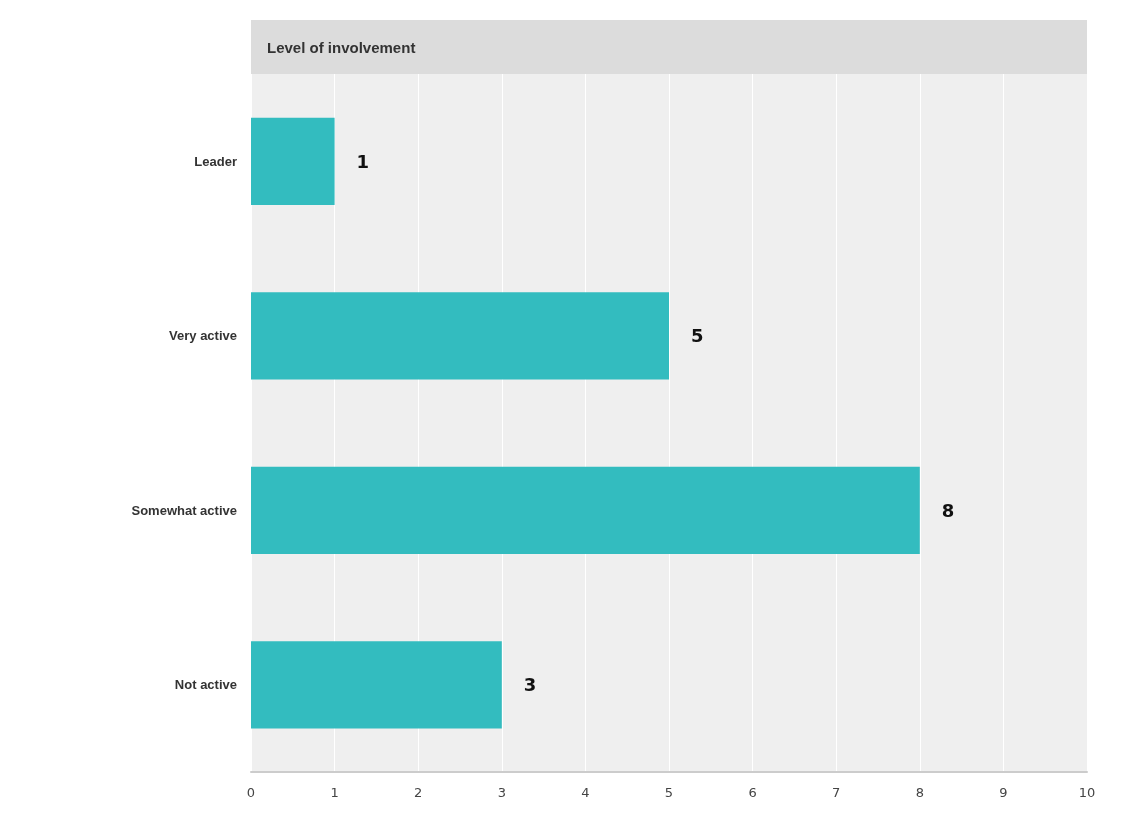 Image resolution: width=1133 pixels, height=829 pixels. What do you see at coordinates (251, 792) in the screenshot?
I see `x-tick-label: 0` at bounding box center [251, 792].